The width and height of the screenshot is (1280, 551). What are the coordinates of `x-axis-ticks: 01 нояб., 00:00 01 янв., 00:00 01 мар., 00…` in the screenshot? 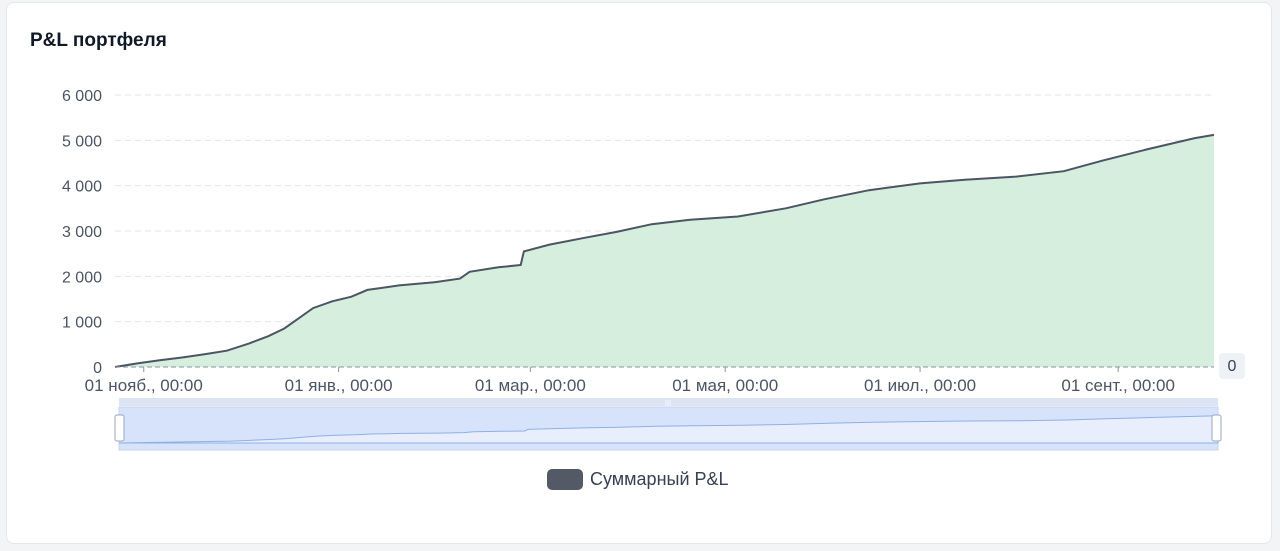 It's located at (630, 381).